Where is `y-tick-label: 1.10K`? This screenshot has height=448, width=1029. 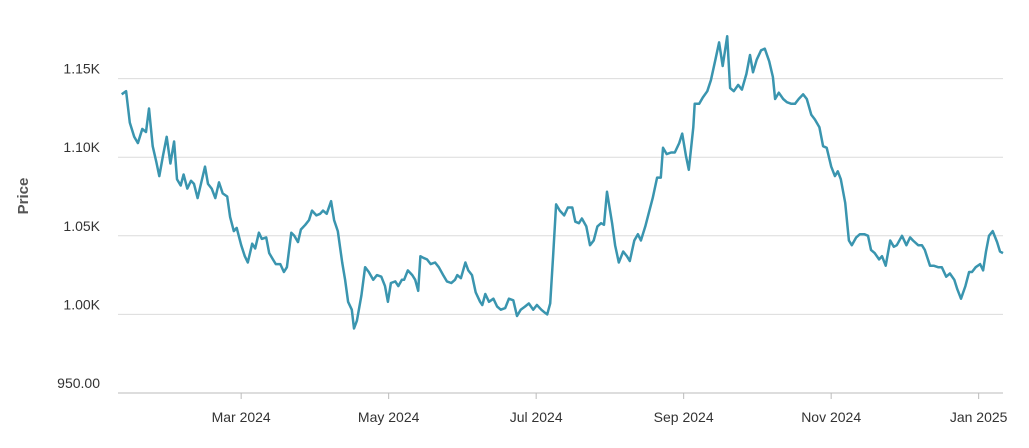
y-tick-label: 1.10K is located at coordinates (81, 147).